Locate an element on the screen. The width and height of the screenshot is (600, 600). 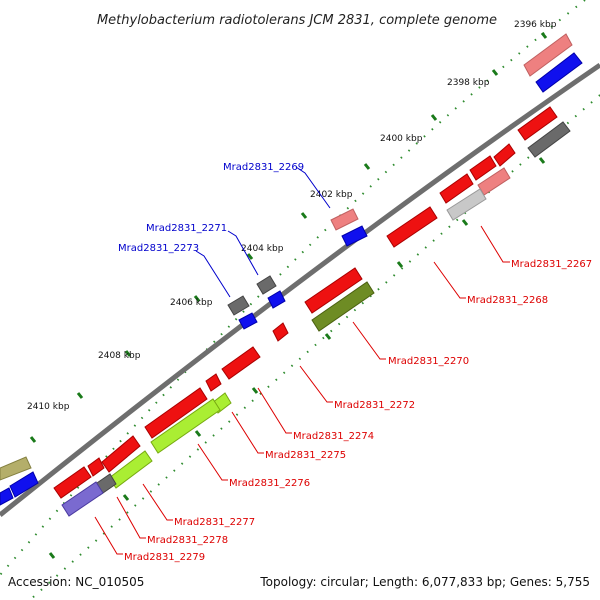
tick-label: 2406 kbp is located at coordinates (191, 303).